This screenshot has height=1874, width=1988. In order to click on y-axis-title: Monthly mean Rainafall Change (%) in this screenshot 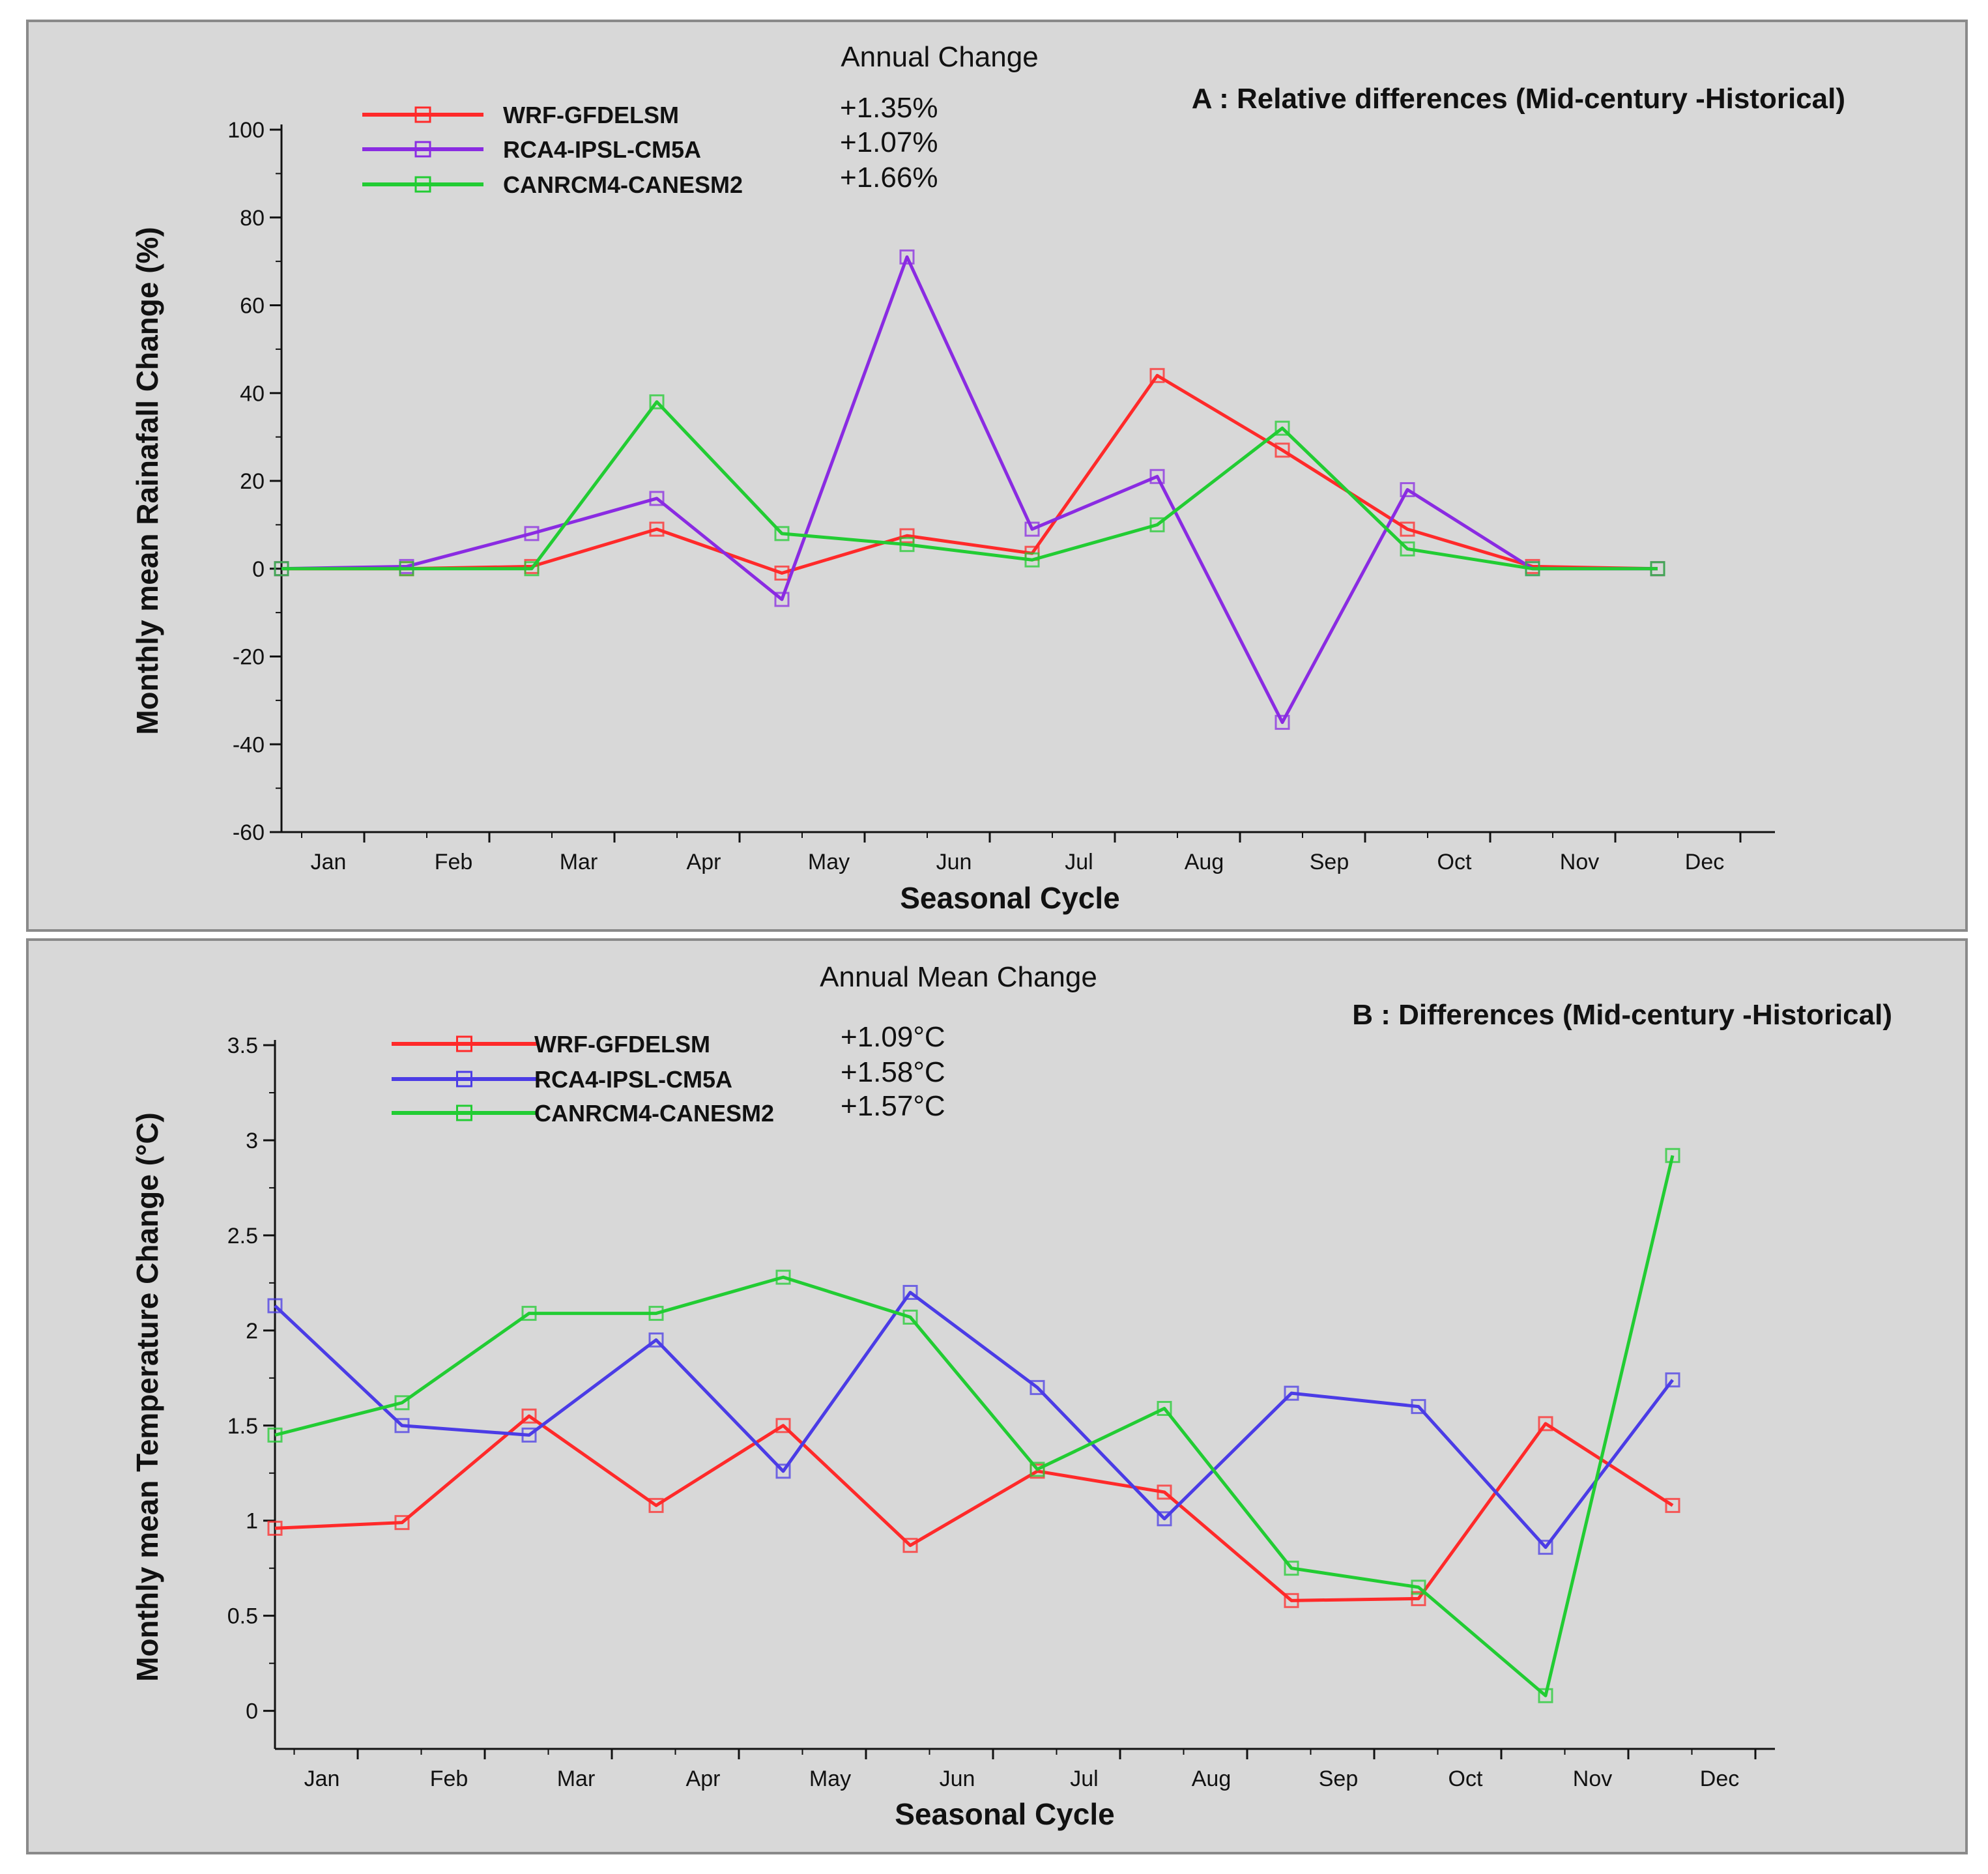, I will do `click(147, 481)`.